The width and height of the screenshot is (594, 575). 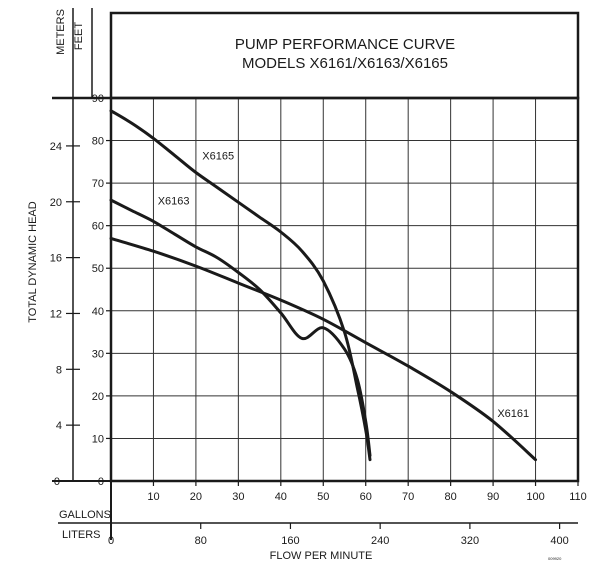 What do you see at coordinates (98, 227) in the screenshot?
I see `y-feet-tick-label: 60` at bounding box center [98, 227].